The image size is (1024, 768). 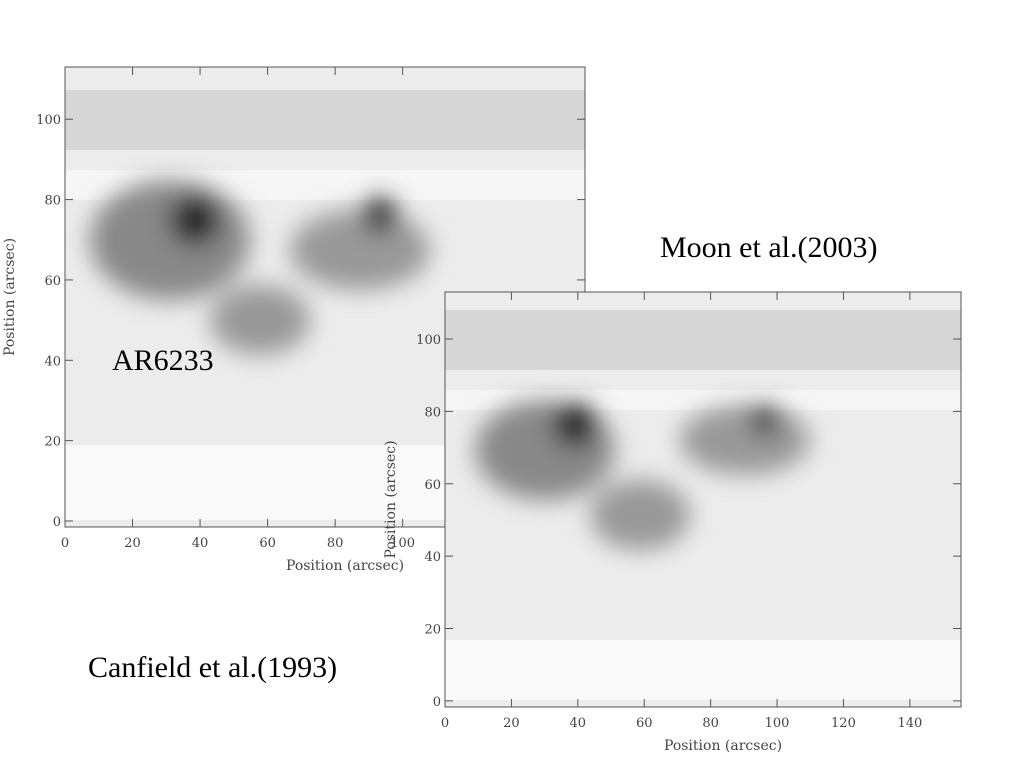 What do you see at coordinates (768, 247) in the screenshot?
I see `caption: Moon et al.(2003)` at bounding box center [768, 247].